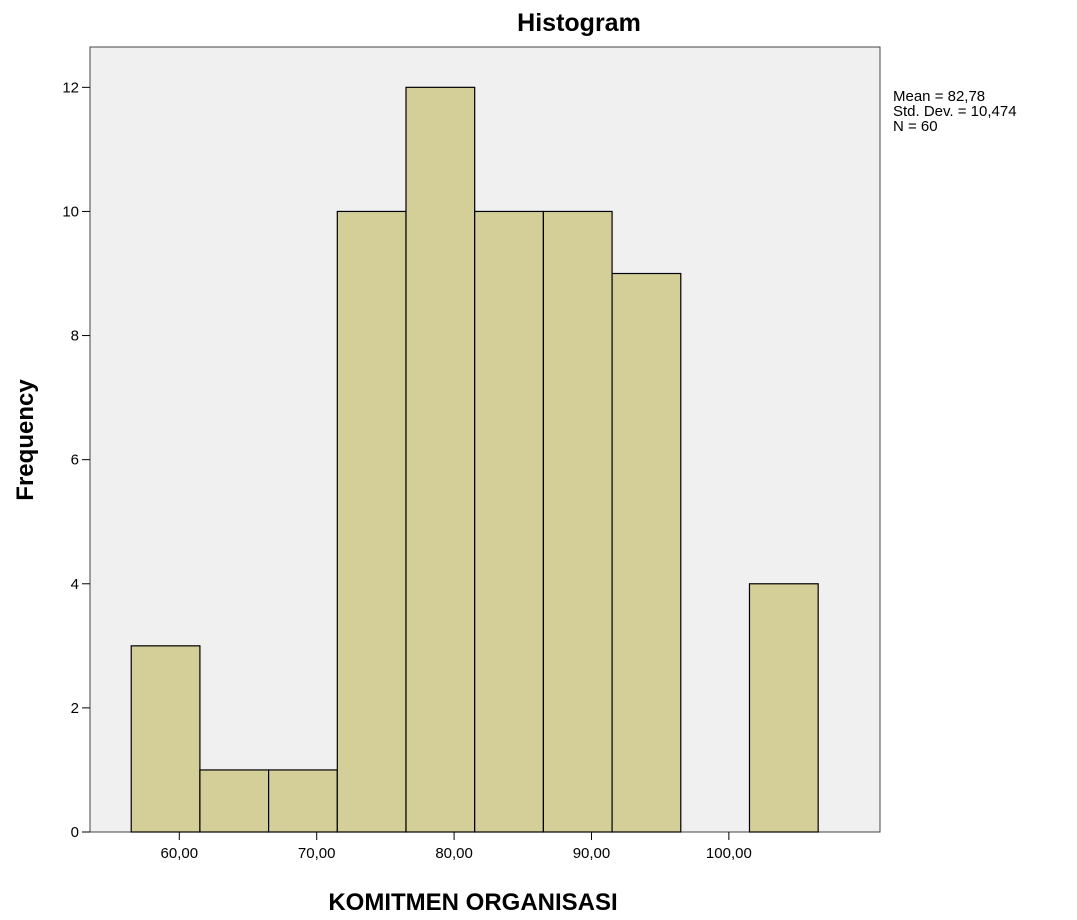 The image size is (1077, 920). Describe the element at coordinates (75, 708) in the screenshot. I see `y-tick-label: 2` at that location.